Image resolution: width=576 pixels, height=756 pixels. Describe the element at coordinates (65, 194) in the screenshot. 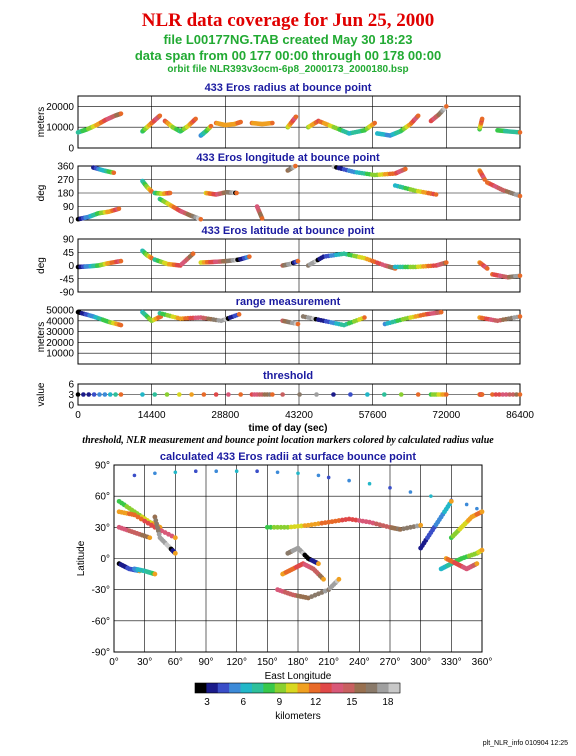

I see `y-tick-label: 180` at that location.